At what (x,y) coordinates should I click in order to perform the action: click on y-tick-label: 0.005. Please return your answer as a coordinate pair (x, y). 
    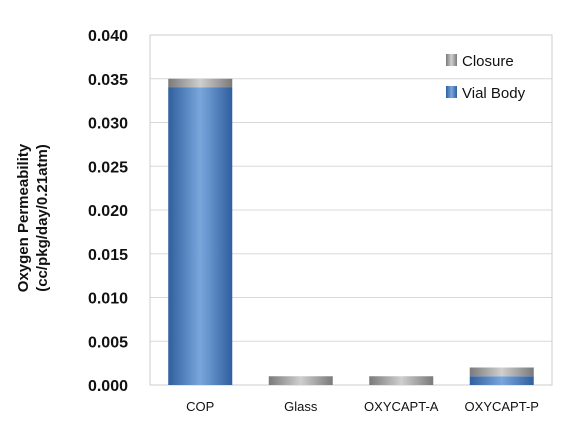
    Looking at the image, I should click on (108, 342).